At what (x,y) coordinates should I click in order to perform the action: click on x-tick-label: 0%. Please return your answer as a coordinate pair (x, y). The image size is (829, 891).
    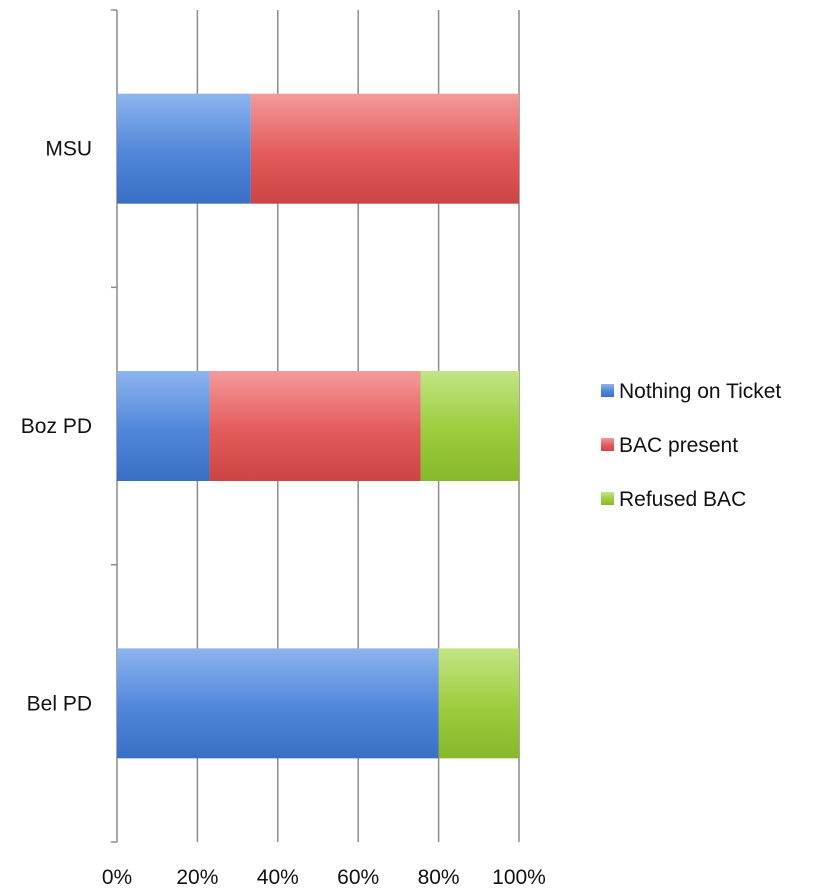
    Looking at the image, I should click on (117, 877).